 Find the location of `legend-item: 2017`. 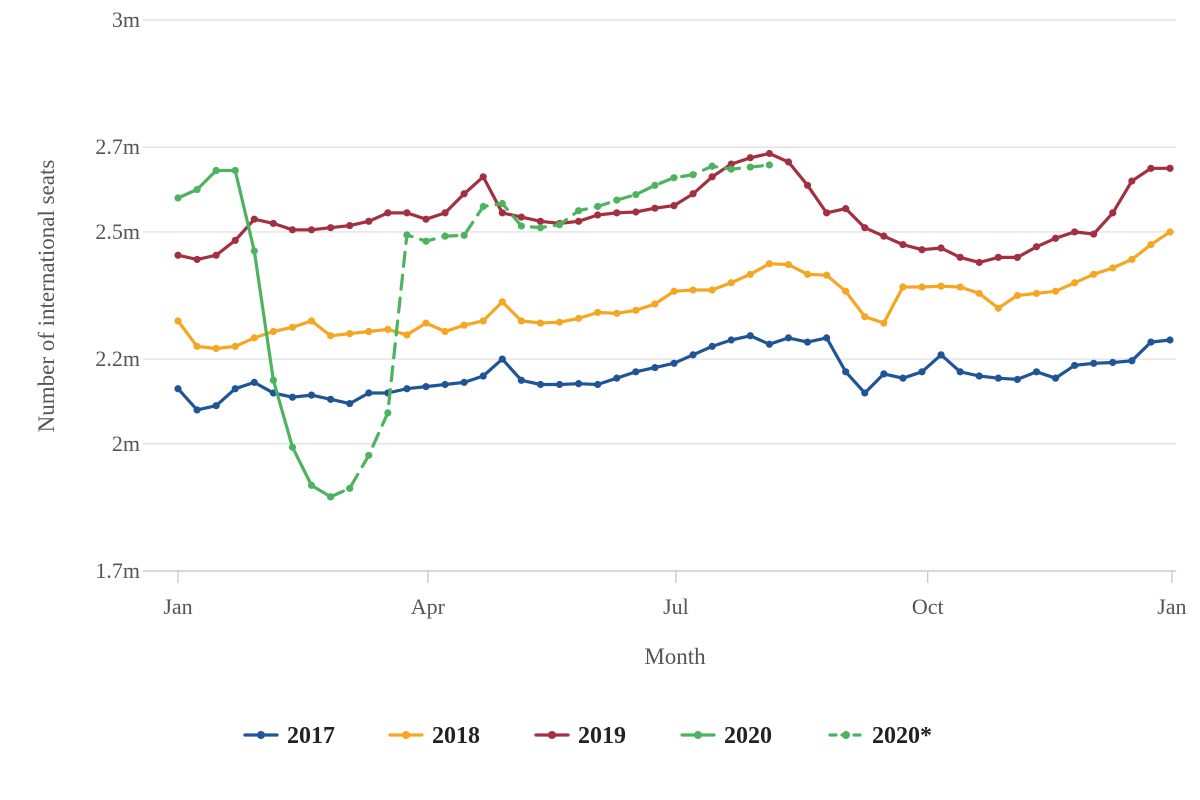

legend-item: 2017 is located at coordinates (289, 736).